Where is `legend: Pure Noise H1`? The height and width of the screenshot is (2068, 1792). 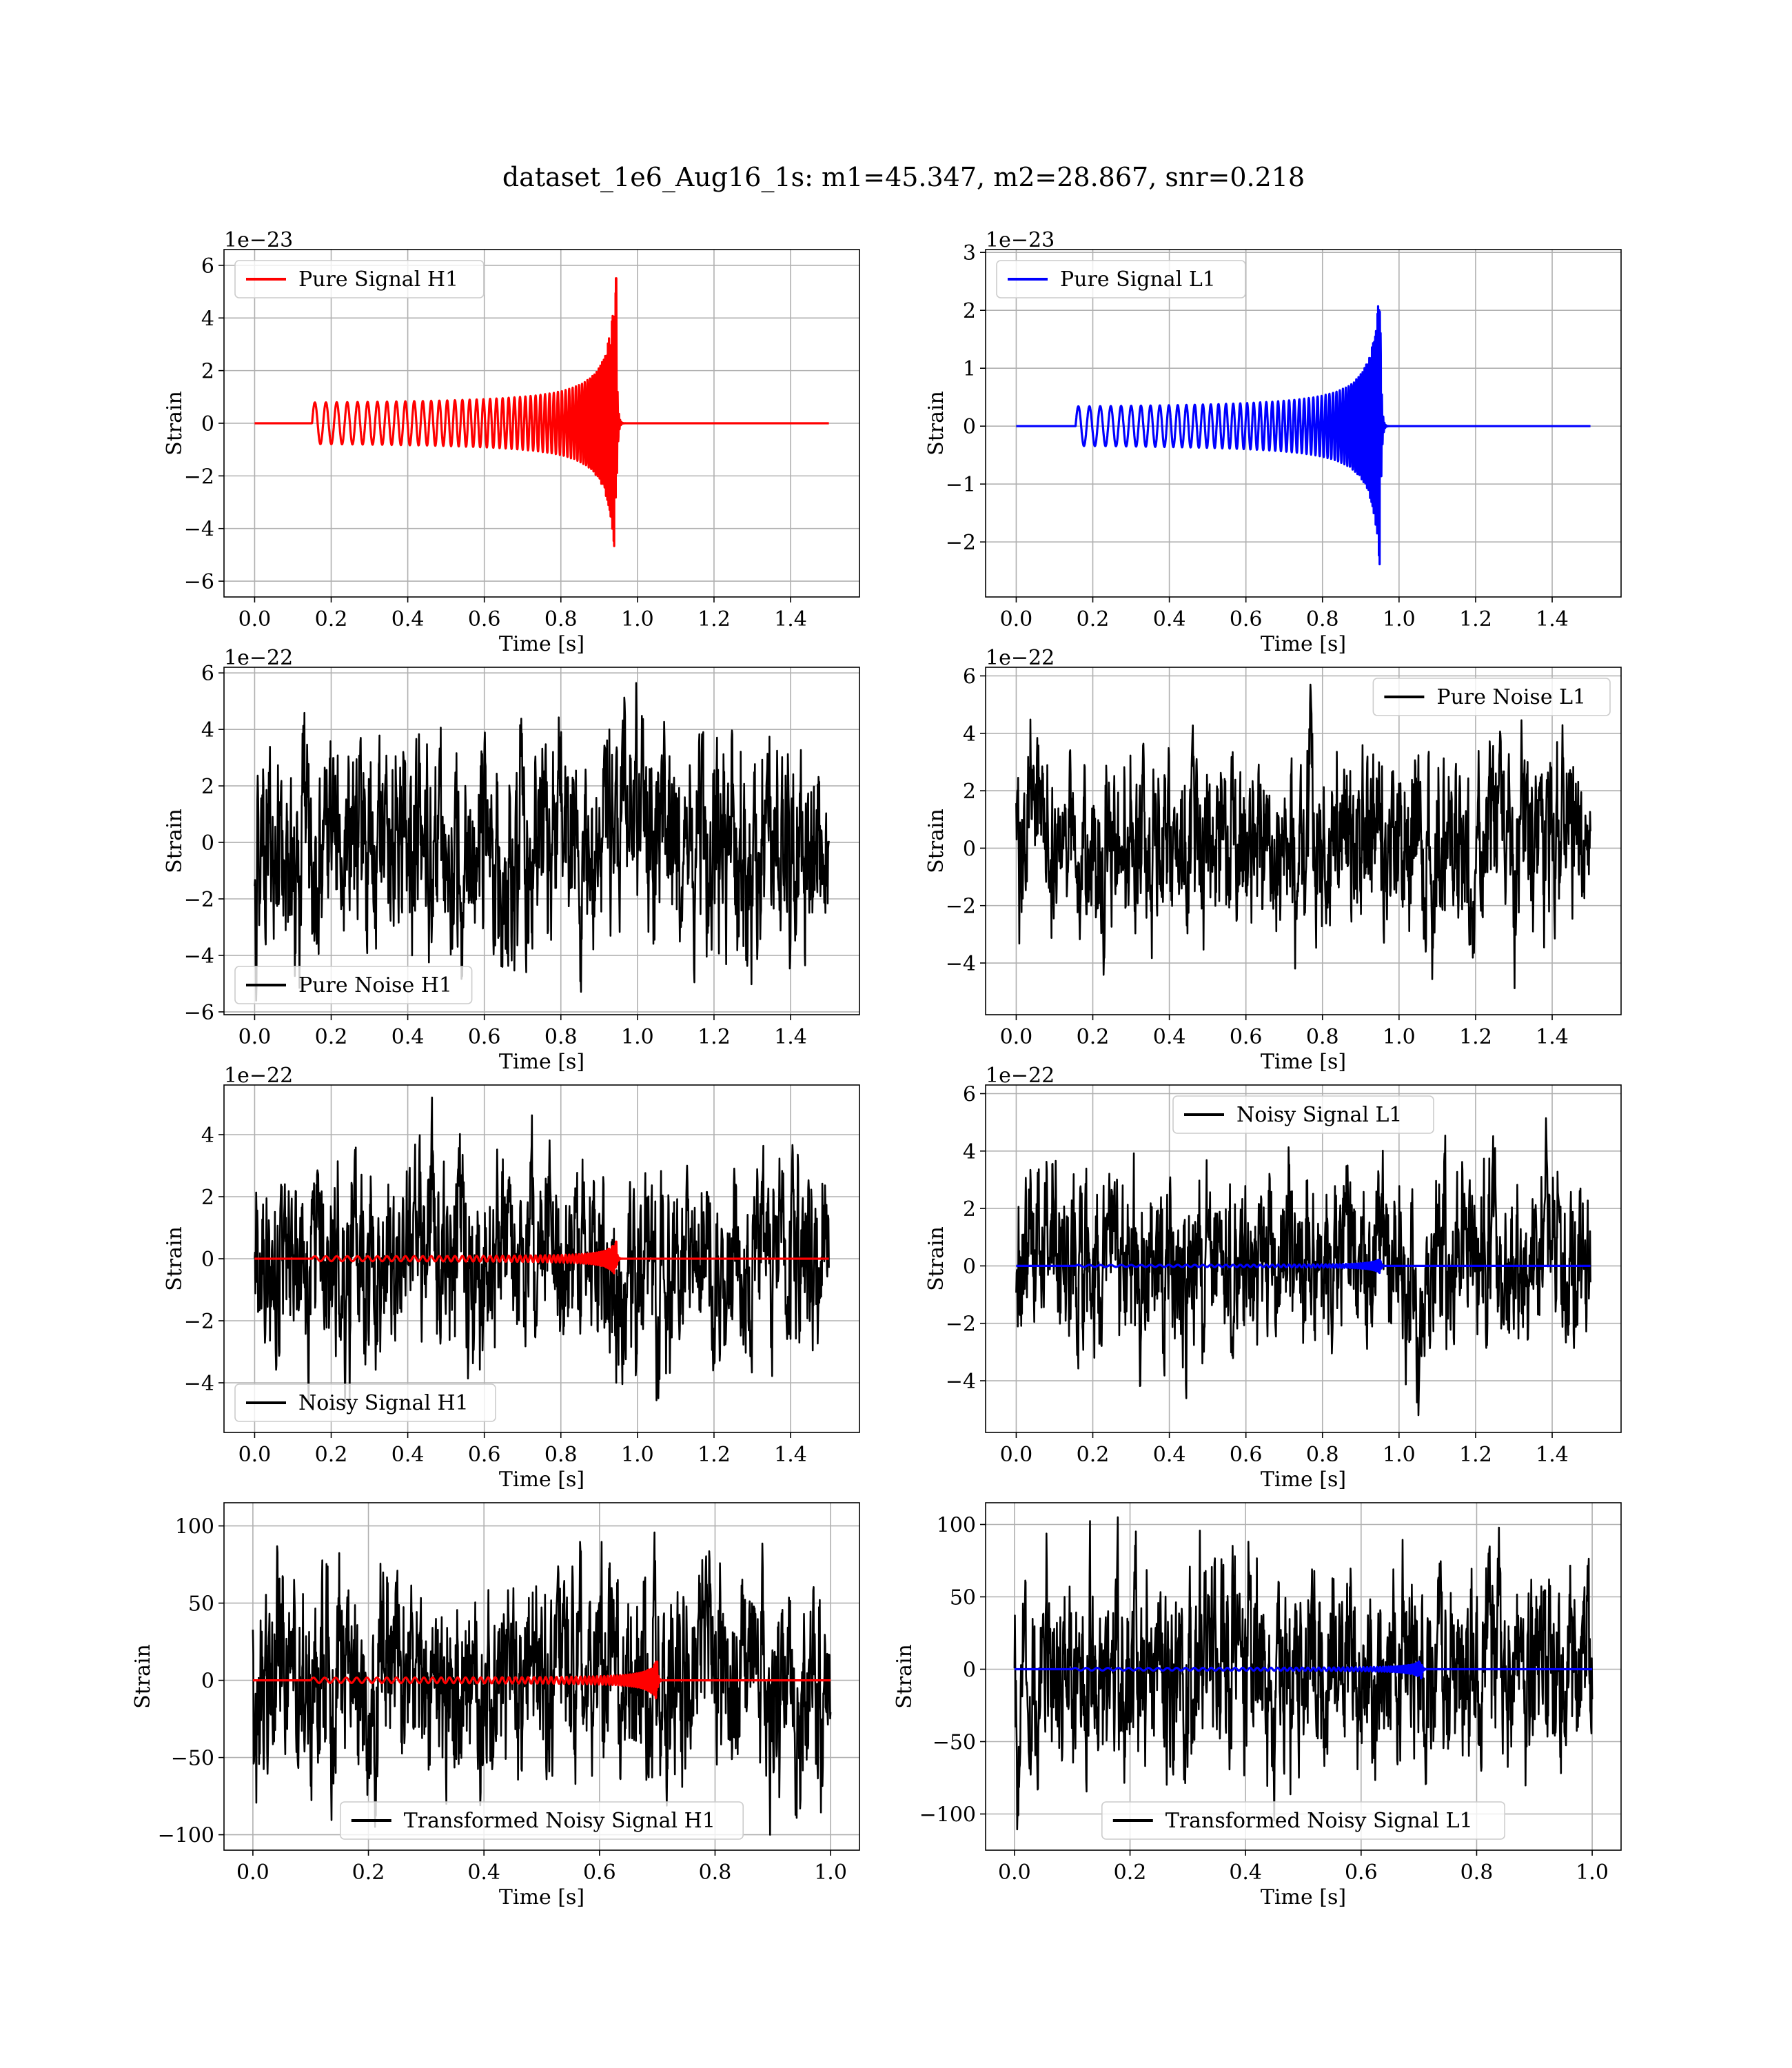 legend: Pure Noise H1 is located at coordinates (353, 985).